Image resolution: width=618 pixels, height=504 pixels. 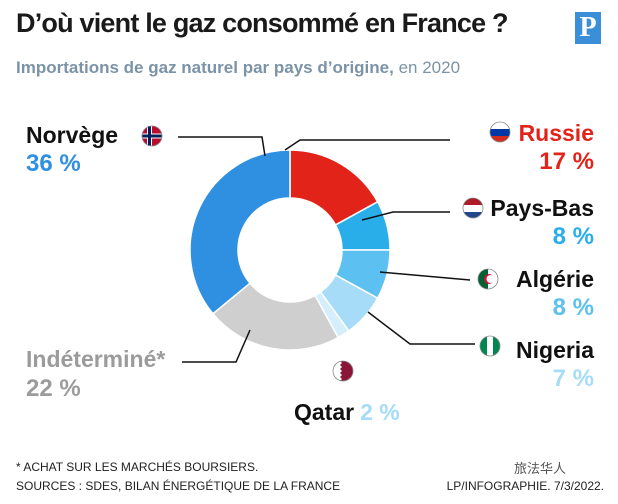 I want to click on value-algerie: 8 %, so click(x=573, y=307).